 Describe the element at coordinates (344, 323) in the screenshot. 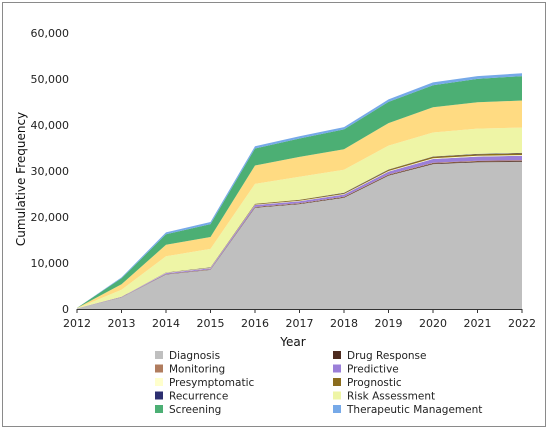

I see `x-tick-label: 2018` at that location.